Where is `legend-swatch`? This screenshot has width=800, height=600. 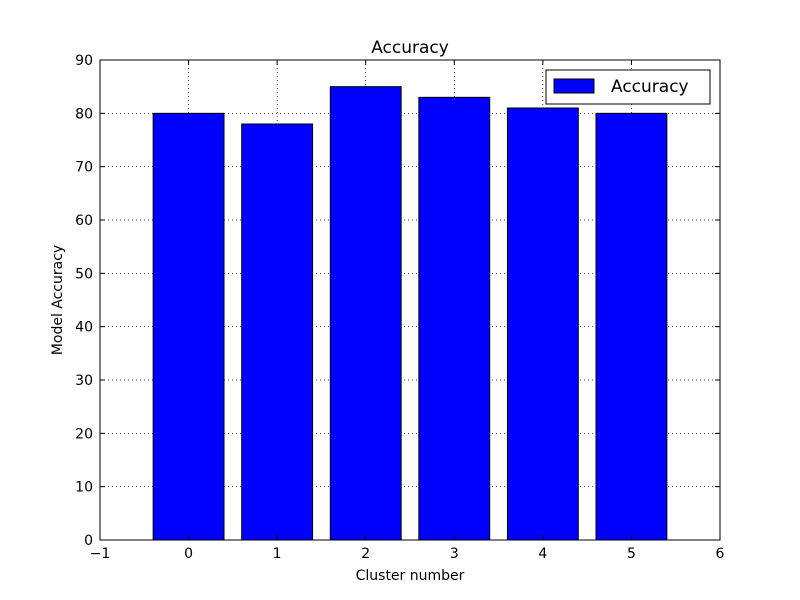
legend-swatch is located at coordinates (574, 86).